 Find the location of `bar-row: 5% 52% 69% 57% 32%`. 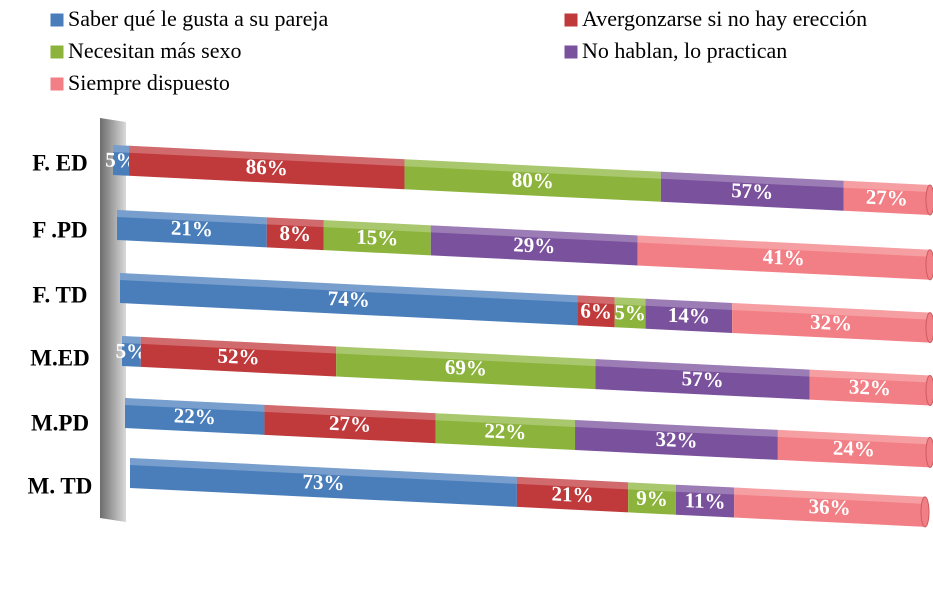

bar-row: 5% 52% 69% 57% 32% is located at coordinates (524, 371).